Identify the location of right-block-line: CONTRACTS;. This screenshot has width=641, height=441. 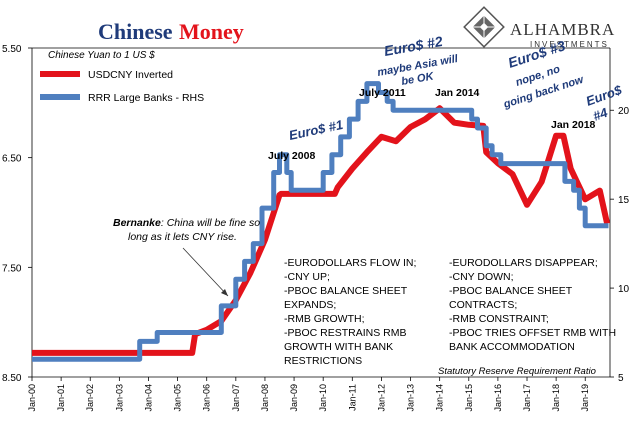
(483, 305).